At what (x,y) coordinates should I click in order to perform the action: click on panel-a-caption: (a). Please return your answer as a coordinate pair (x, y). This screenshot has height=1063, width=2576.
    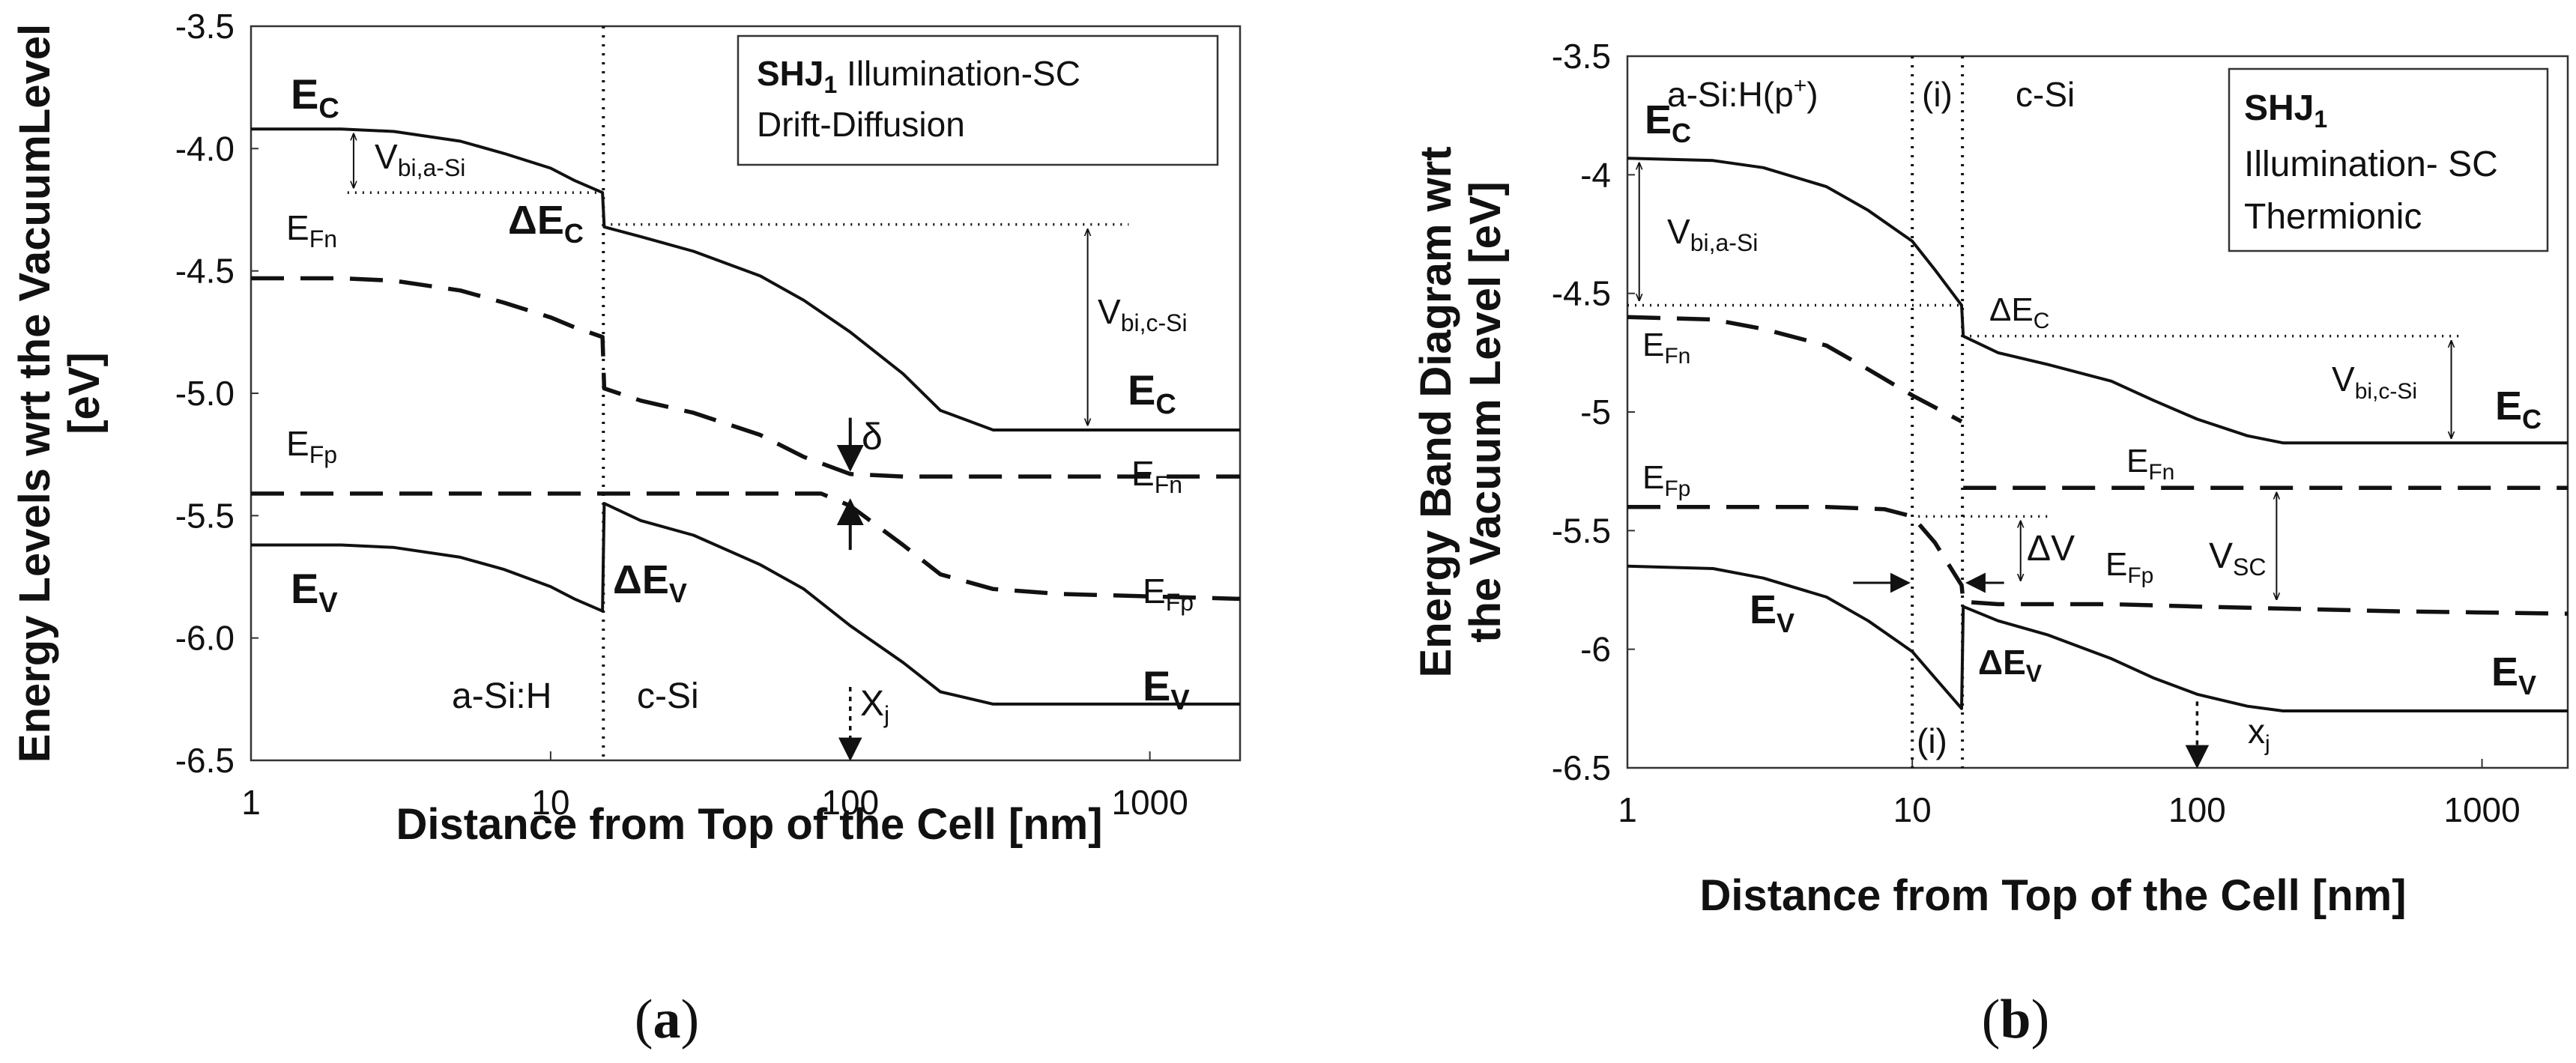
    Looking at the image, I should click on (667, 1020).